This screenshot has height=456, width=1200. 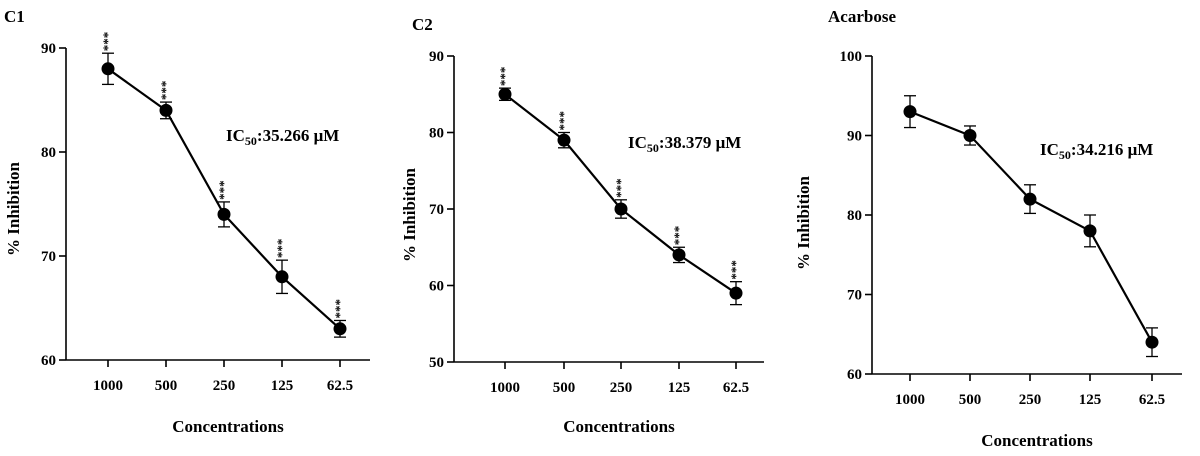 I want to click on ic50-annotation: IC50:34.216 μM, so click(x=1096, y=151).